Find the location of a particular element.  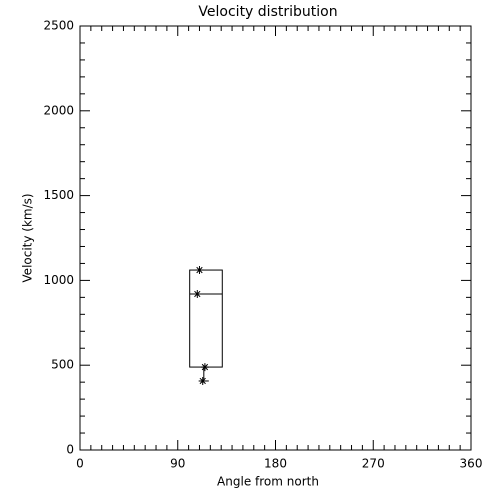

x-tick-label: 270 is located at coordinates (373, 464).